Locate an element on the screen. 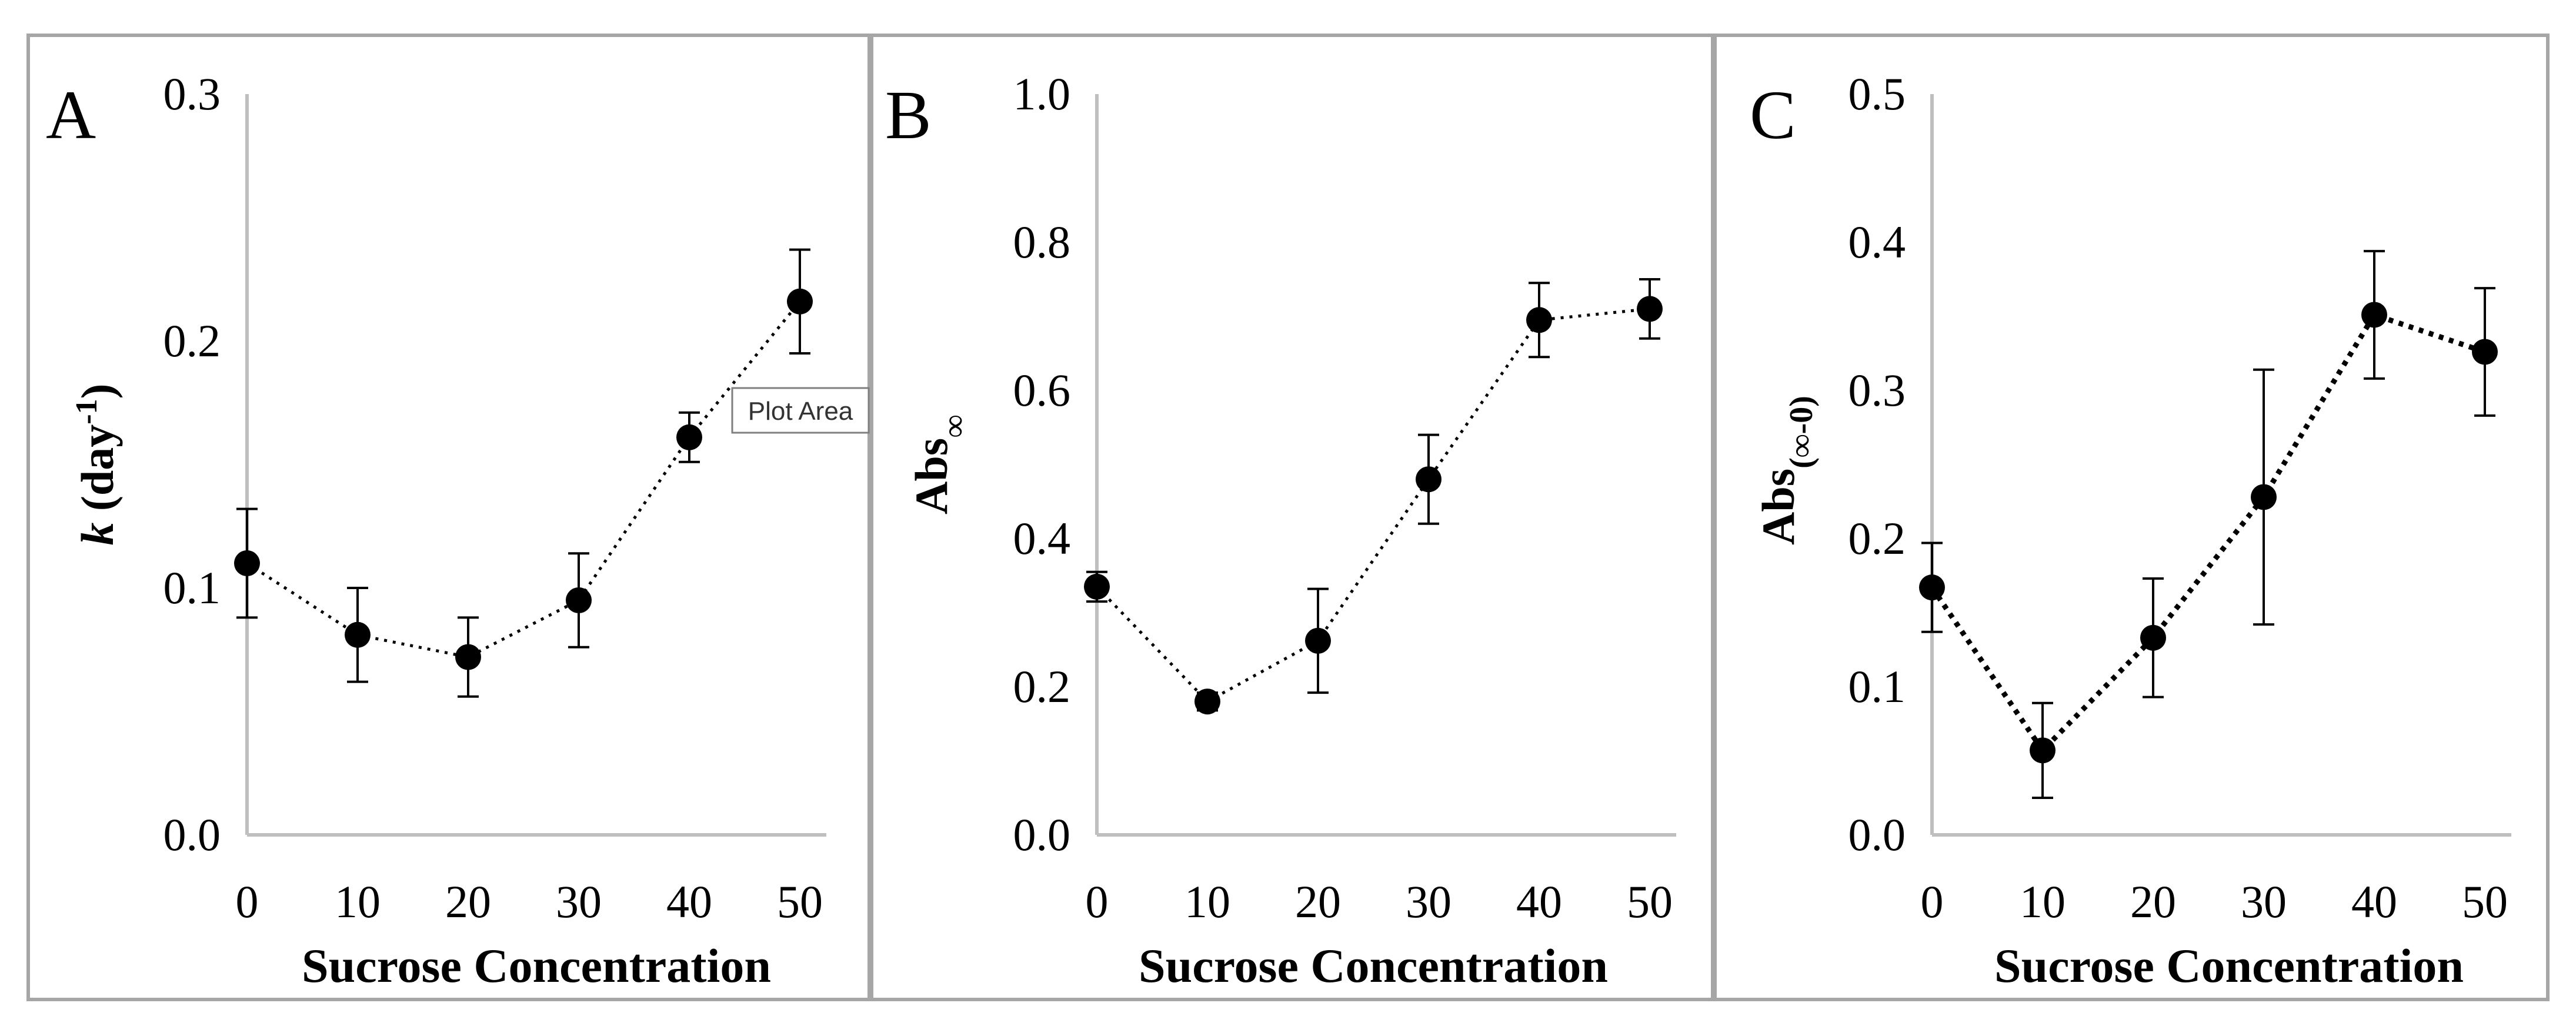 Image resolution: width=2576 pixels, height=1033 pixels. panel-b-y-axis-title: Abs∞ is located at coordinates (939, 464).